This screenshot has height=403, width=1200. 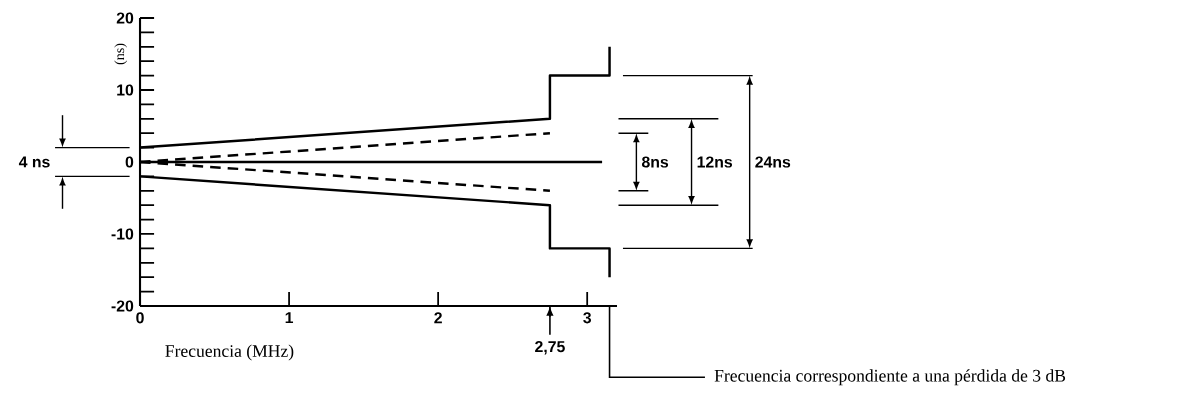 I want to click on y-tick-label: 0, so click(x=129, y=162).